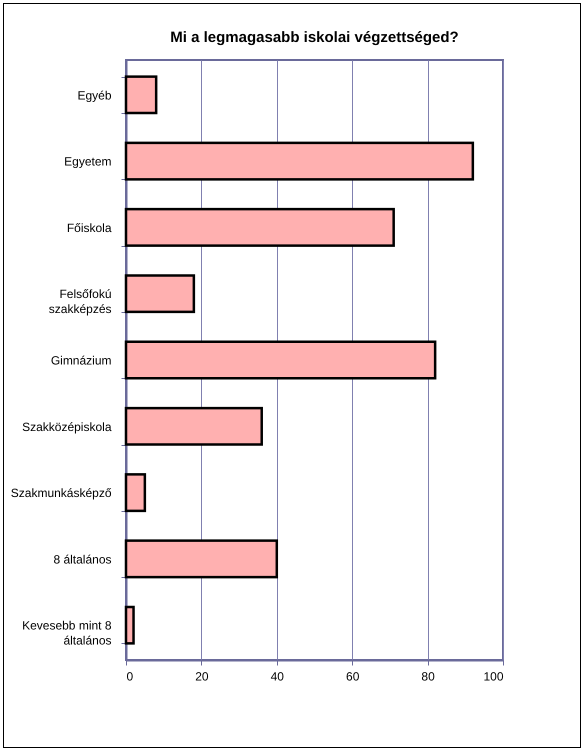 The width and height of the screenshot is (586, 753). I want to click on y-tick-label: Felsőfokú szakképzés, so click(80, 301).